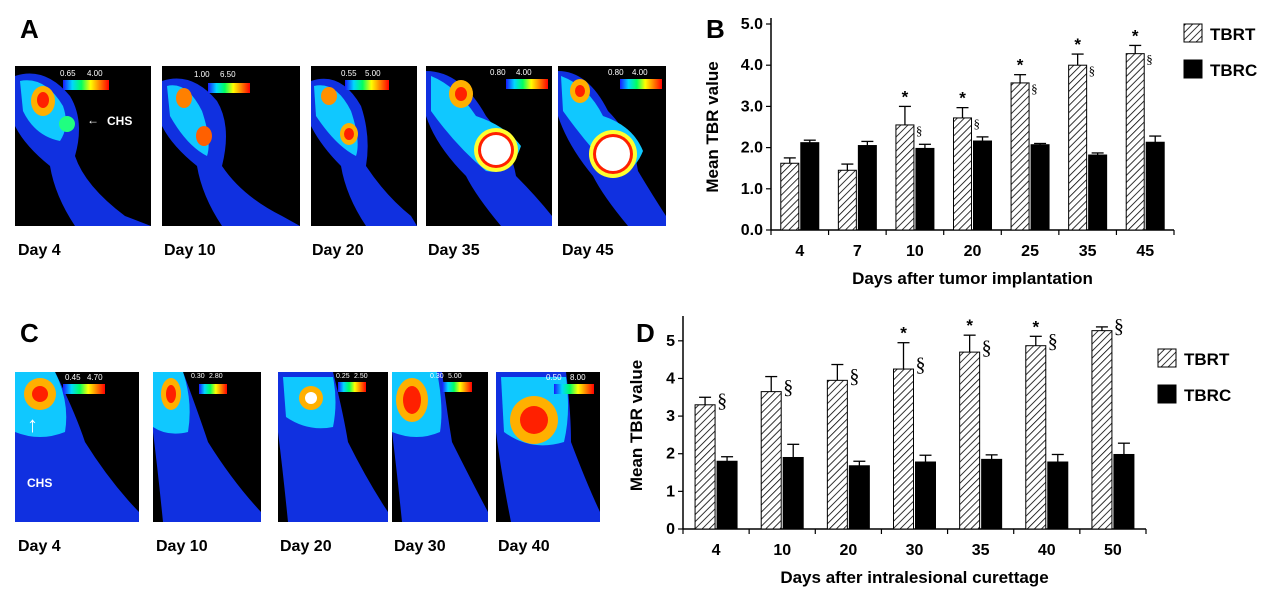 Image resolution: width=1280 pixels, height=608 pixels. I want to click on chs-arrow-icon: ↑, so click(32, 424).